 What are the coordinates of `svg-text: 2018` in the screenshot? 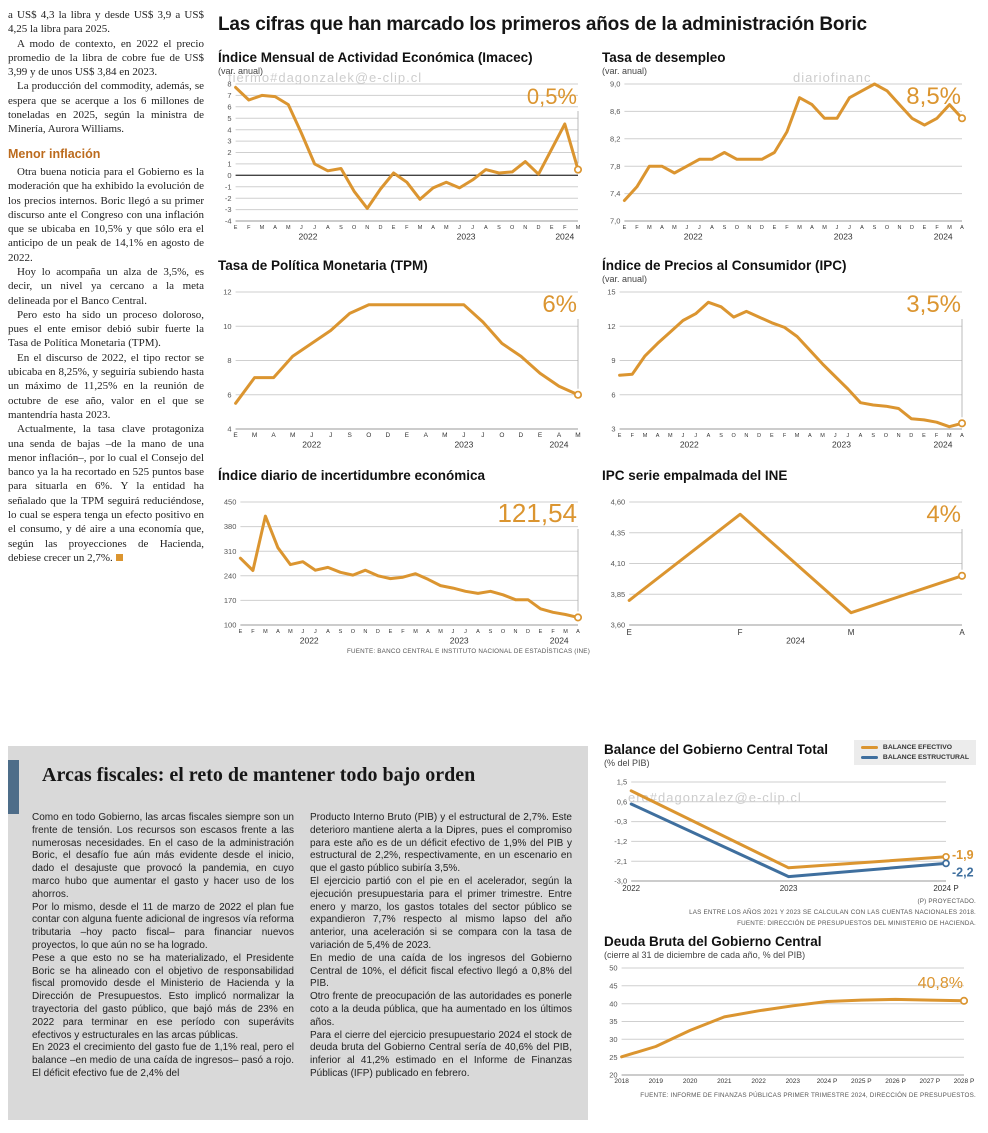 It's located at (621, 1081).